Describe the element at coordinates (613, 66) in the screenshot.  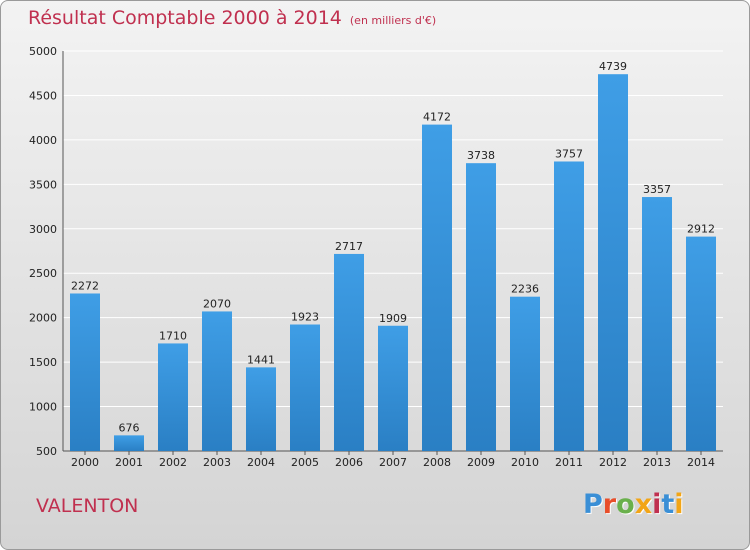
I see `bar-value-label: 4739` at that location.